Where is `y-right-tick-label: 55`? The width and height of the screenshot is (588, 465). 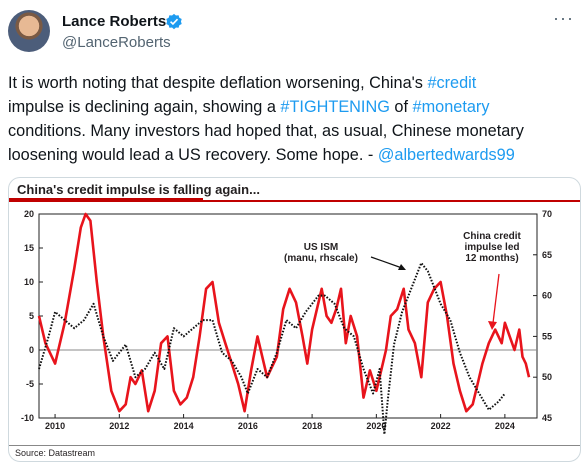 y-right-tick-label: 55 is located at coordinates (547, 336).